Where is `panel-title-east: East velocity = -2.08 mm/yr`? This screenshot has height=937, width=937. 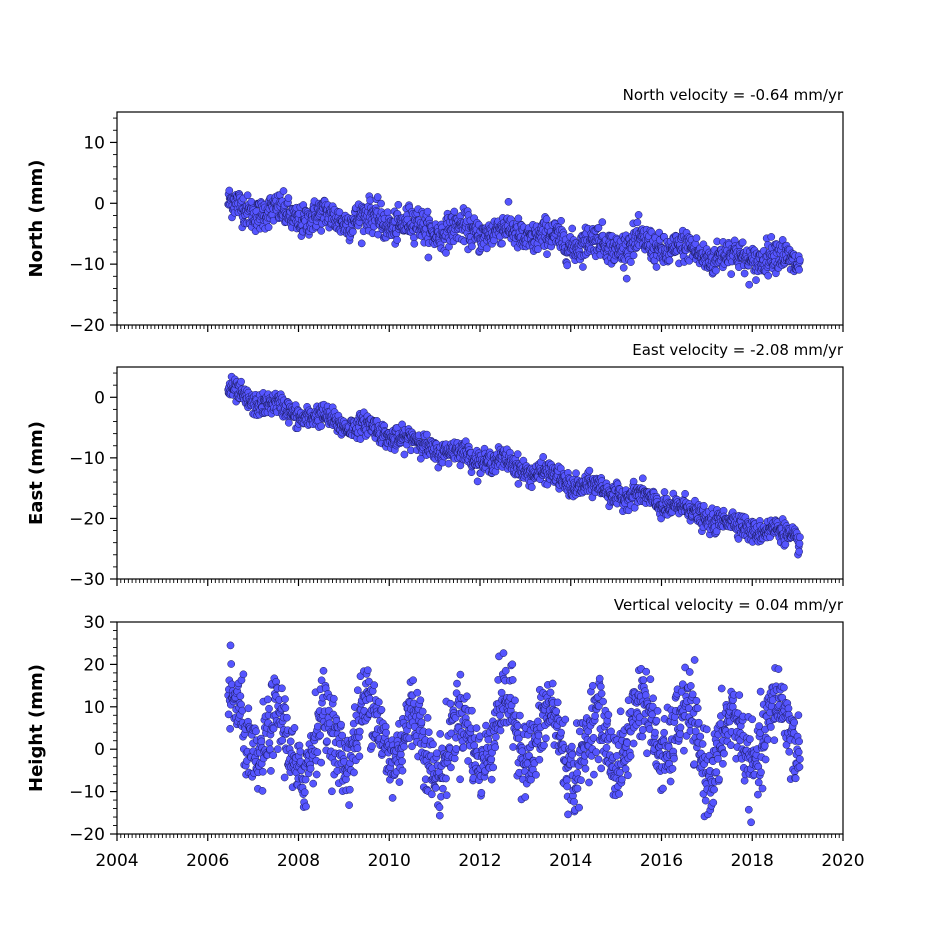
panel-title-east: East velocity = -2.08 mm/yr is located at coordinates (738, 350).